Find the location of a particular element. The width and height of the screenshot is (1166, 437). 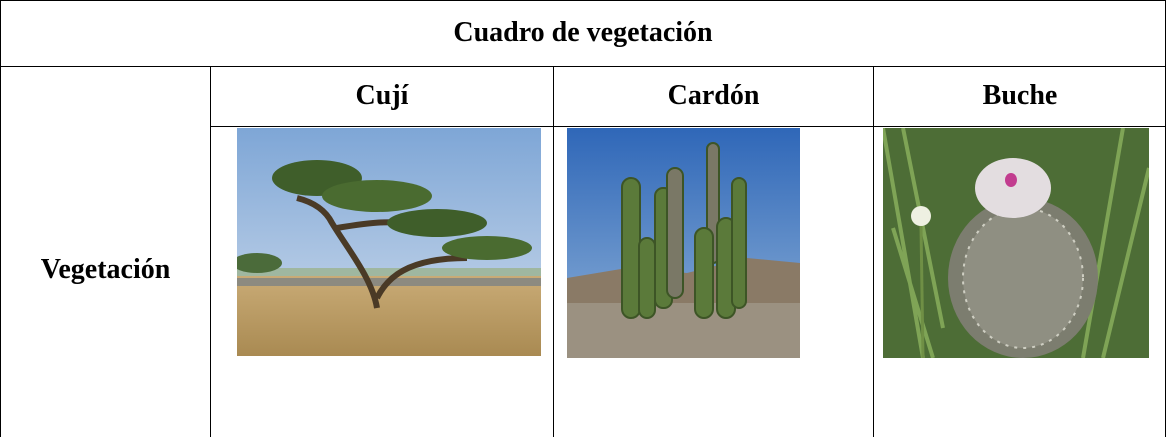

row-label: Vegetación is located at coordinates (105, 269).